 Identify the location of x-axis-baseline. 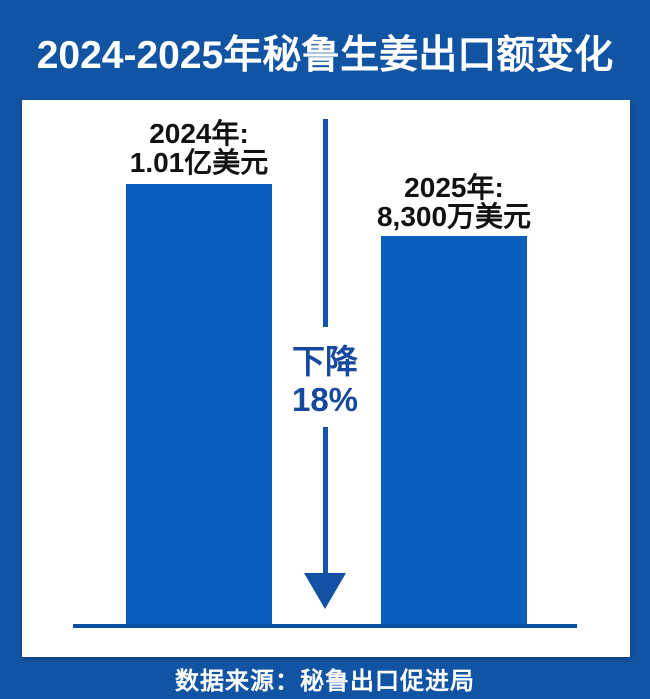
(325, 626).